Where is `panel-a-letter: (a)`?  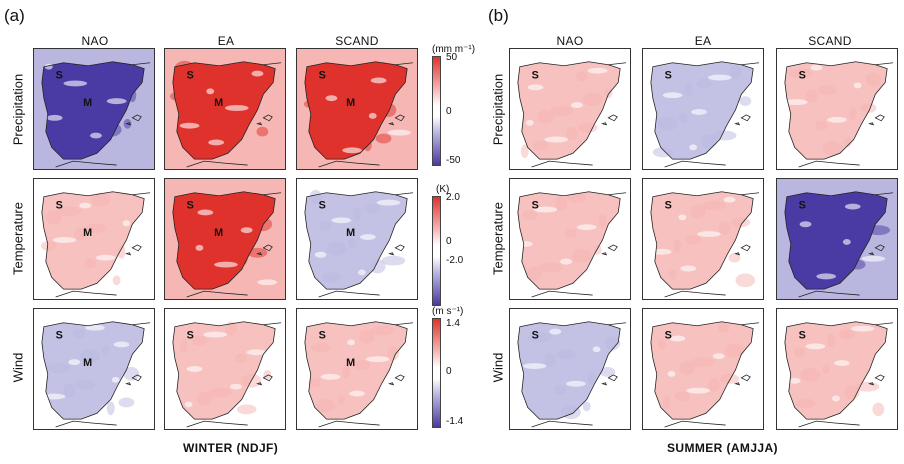
panel-a-letter: (a) is located at coordinates (14, 15).